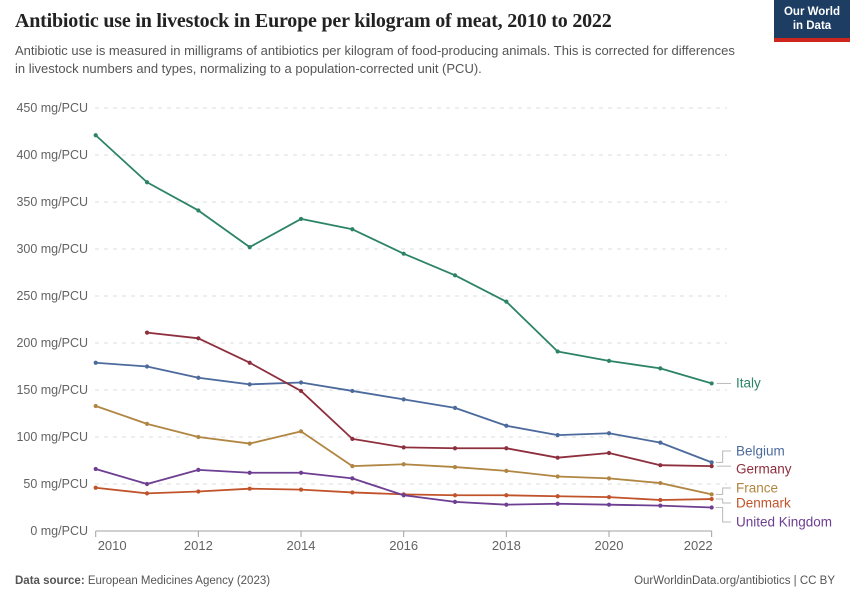 The image size is (850, 600). I want to click on y-axis-label: 50 mg/PCU, so click(55, 484).